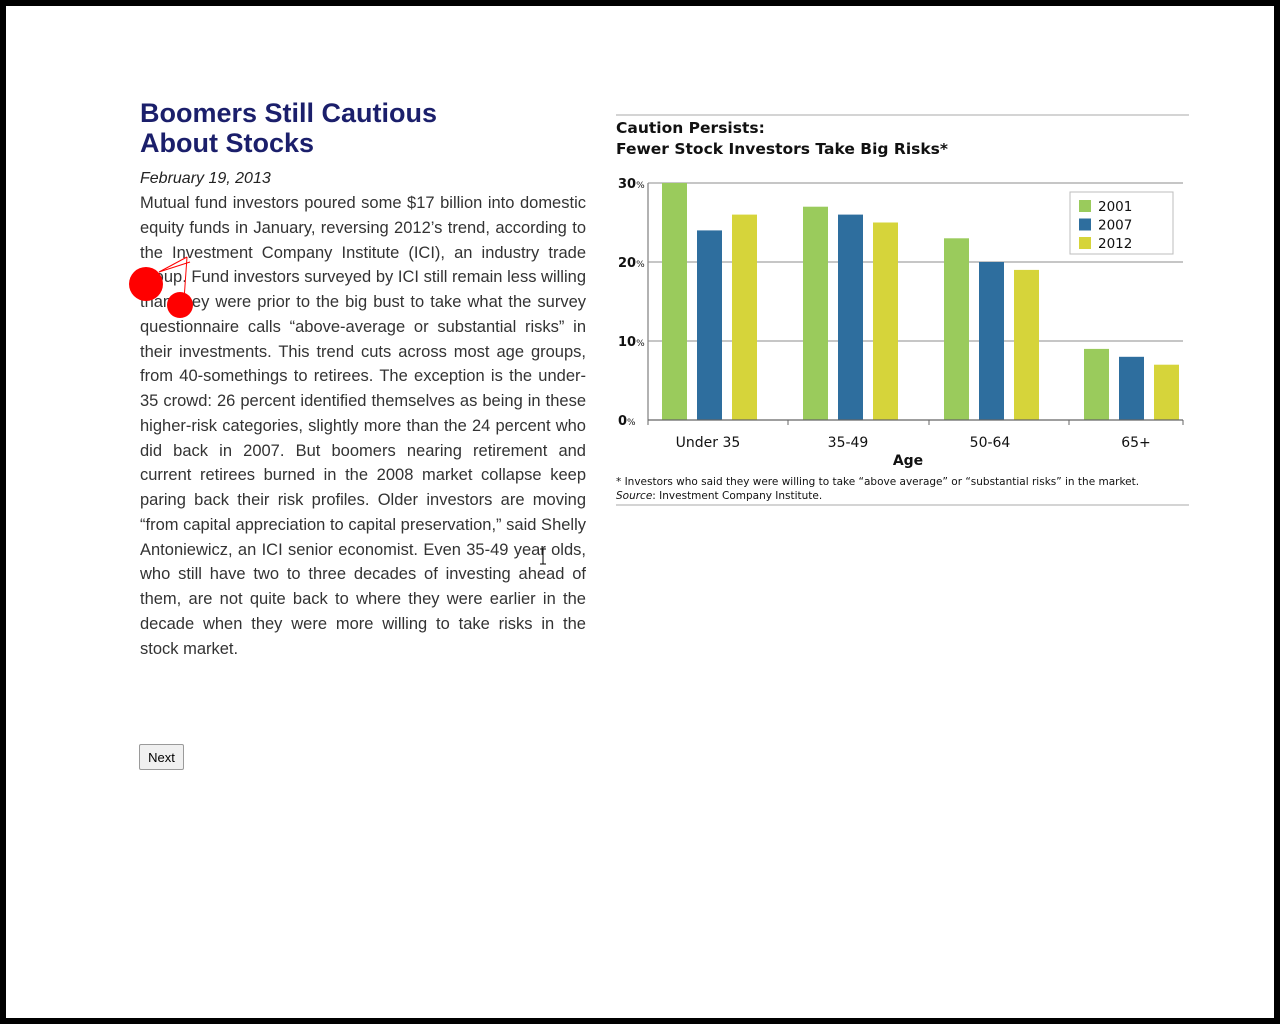 This screenshot has height=1024, width=1280. What do you see at coordinates (161, 757) in the screenshot?
I see `next-button: Next` at bounding box center [161, 757].